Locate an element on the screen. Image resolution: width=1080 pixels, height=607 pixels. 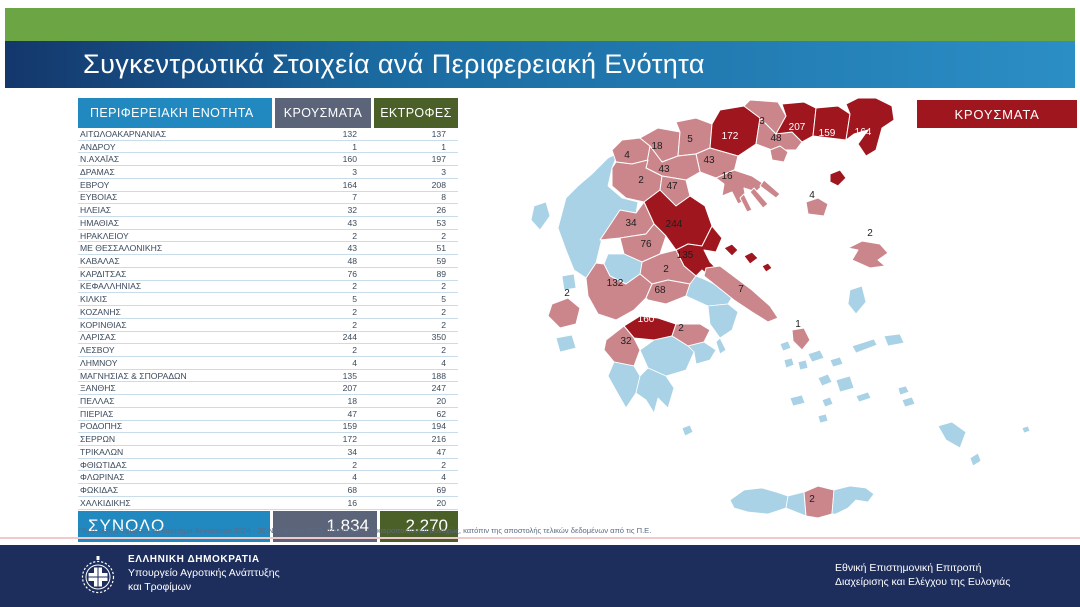
region-evrou is located at coordinates (870, 127).